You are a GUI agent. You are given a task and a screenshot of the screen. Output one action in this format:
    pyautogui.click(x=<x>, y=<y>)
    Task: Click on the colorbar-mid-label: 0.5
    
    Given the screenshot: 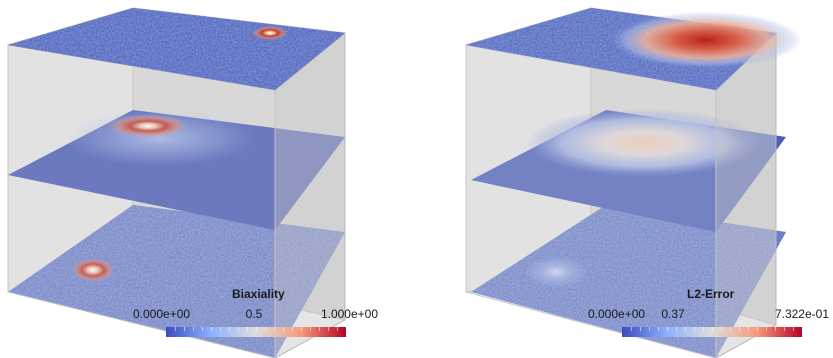 What is the action you would take?
    pyautogui.click(x=254, y=314)
    